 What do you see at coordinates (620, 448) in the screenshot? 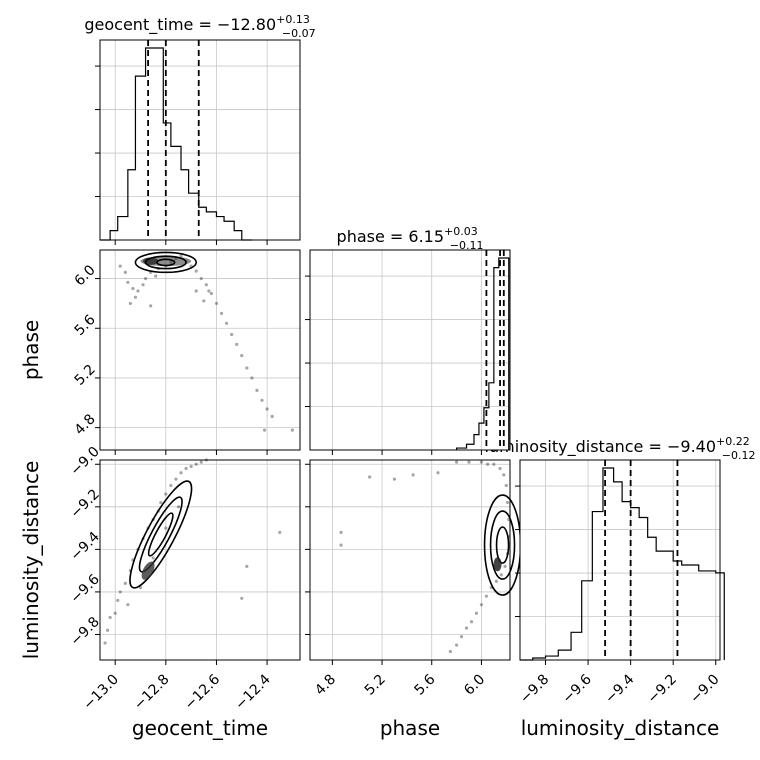
I see `title-luminosity-distance: luminosity_distance = −9.40+0.22 −0.12` at bounding box center [620, 448].